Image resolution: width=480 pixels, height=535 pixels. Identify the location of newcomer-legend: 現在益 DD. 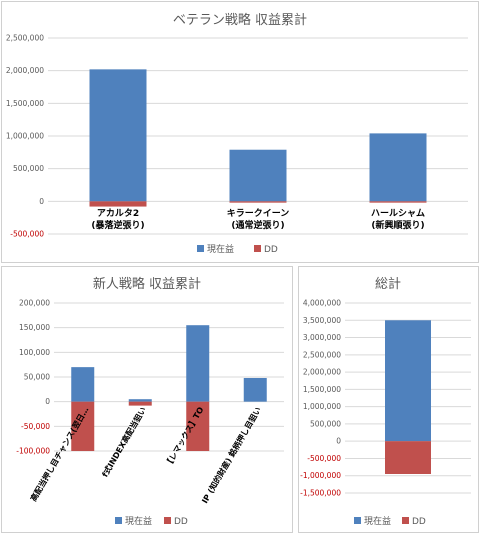
(151, 521).